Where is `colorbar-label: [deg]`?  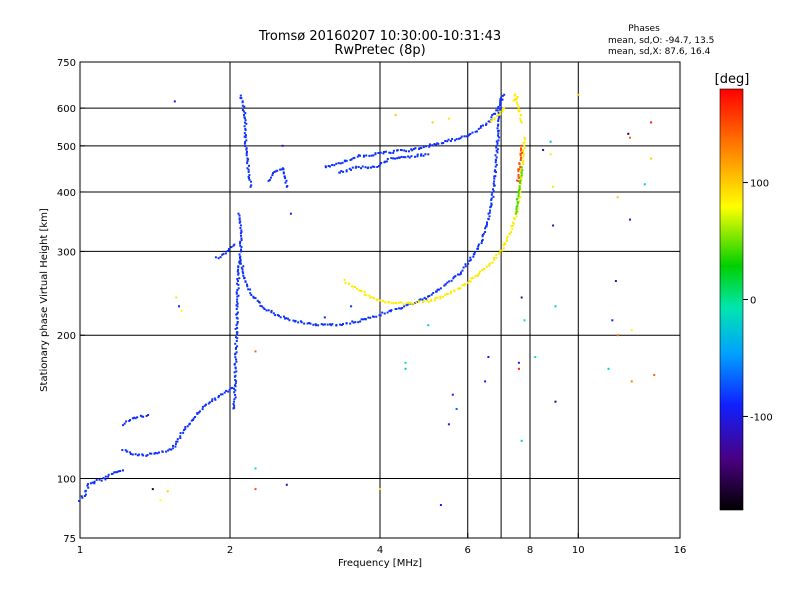 colorbar-label: [deg] is located at coordinates (732, 79).